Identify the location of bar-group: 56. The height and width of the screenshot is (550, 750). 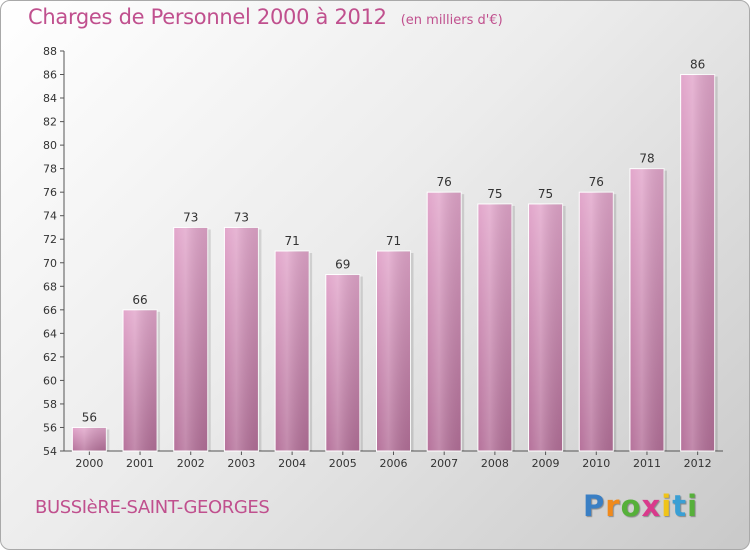
(90, 431).